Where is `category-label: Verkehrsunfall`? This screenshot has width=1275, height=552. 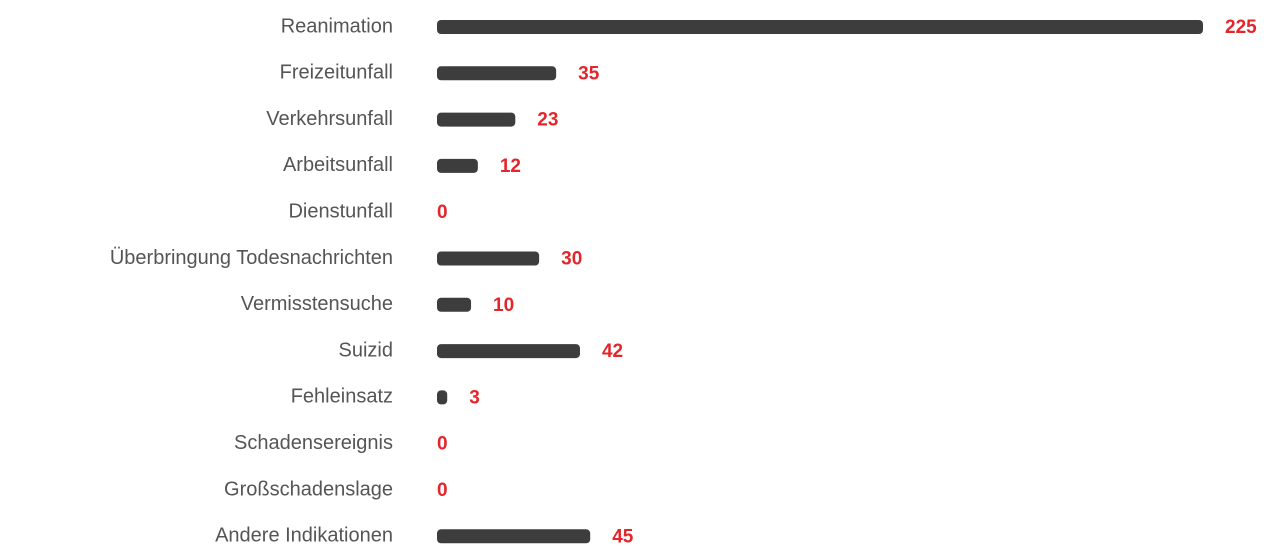 category-label: Verkehrsunfall is located at coordinates (329, 119).